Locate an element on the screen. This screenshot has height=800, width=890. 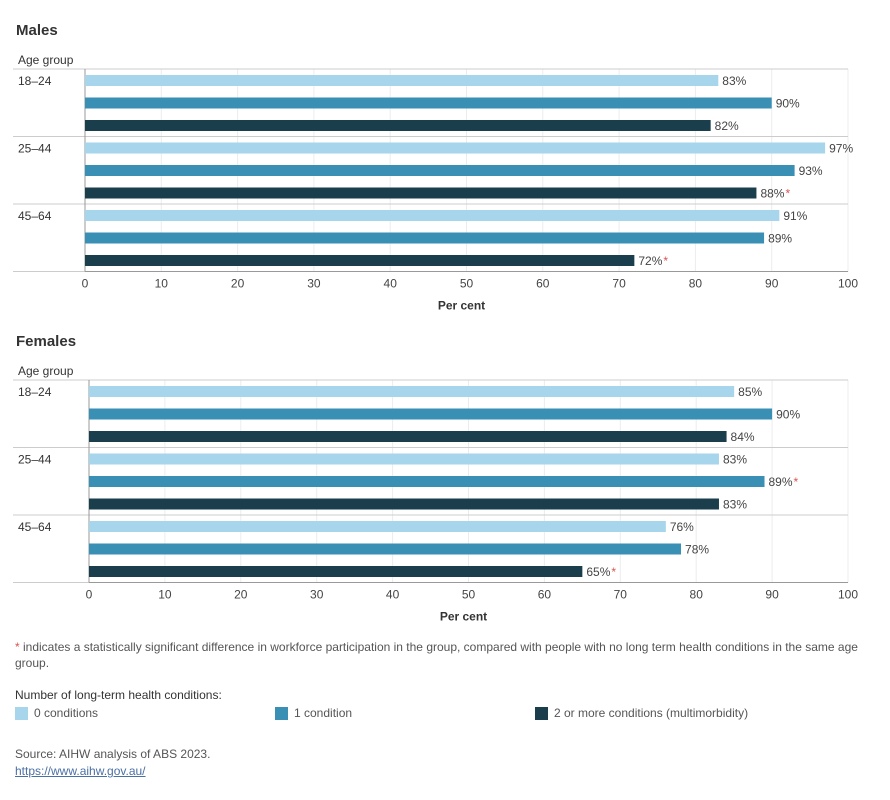
legend-label-0-conditions: 0 conditions is located at coordinates (66, 713).